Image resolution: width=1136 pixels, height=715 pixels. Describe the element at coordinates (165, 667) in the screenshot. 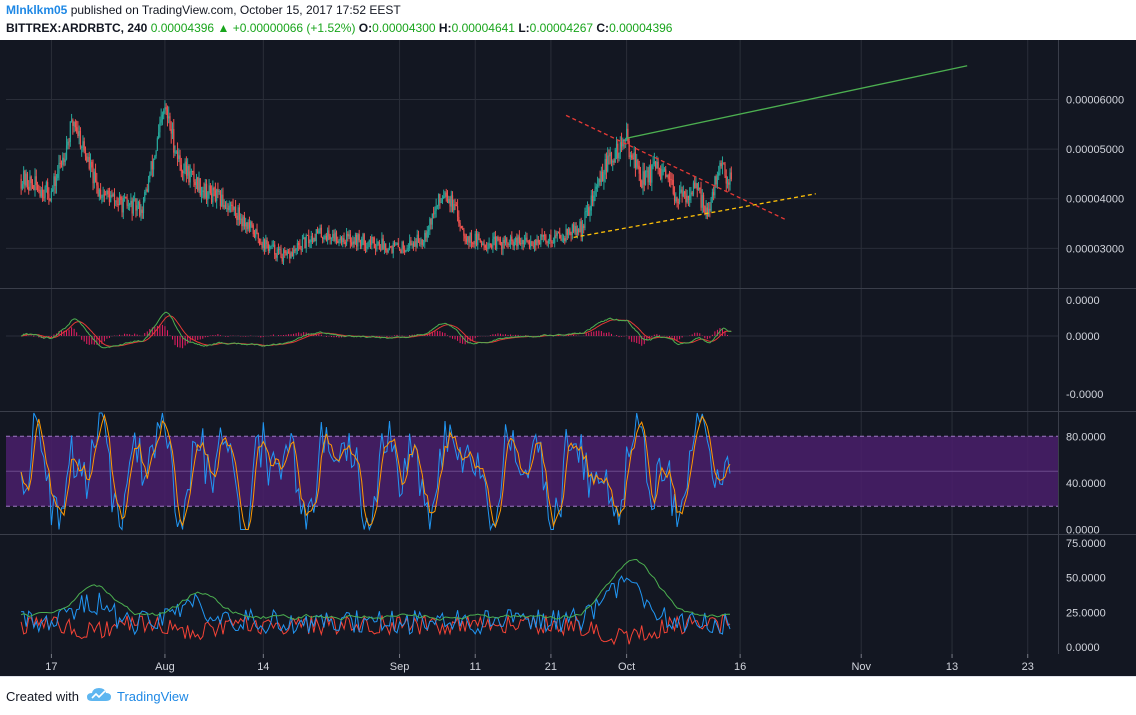

I see `time-tick-label: Aug` at that location.